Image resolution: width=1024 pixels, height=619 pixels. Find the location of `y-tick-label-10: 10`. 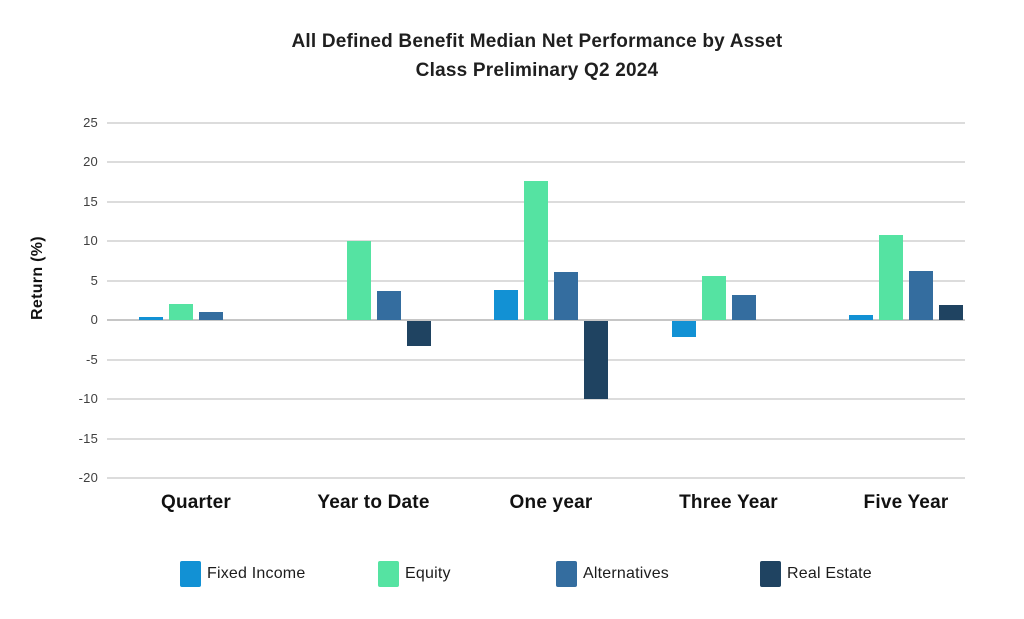

y-tick-label-10: 10 is located at coordinates (90, 241).